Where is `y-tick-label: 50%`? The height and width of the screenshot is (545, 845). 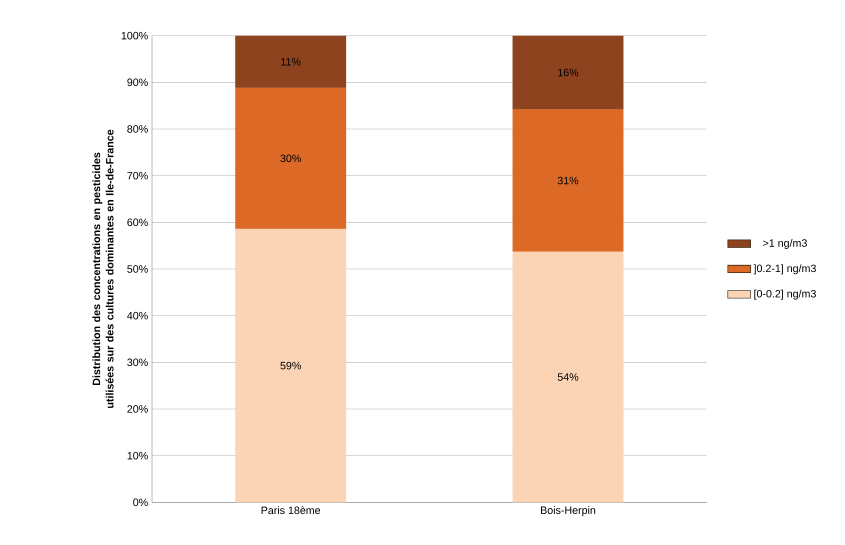
y-tick-label: 50% is located at coordinates (137, 269).